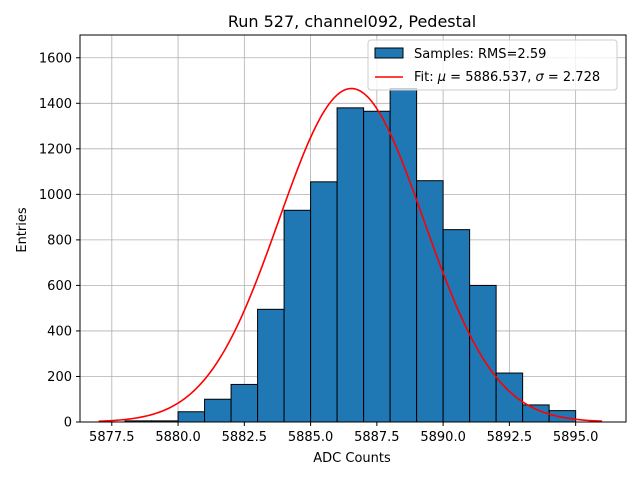  I want to click on legend-box, so click(492, 65).